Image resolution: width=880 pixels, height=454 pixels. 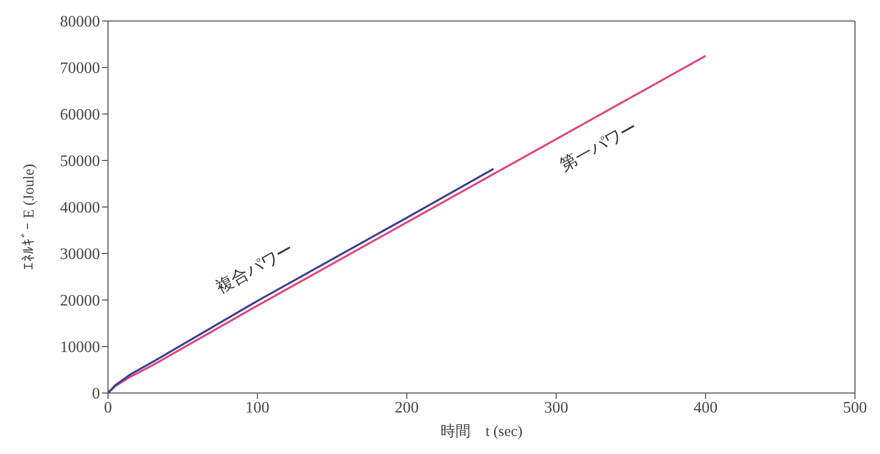 What do you see at coordinates (80, 301) in the screenshot?
I see `y-tick-label: 20000` at bounding box center [80, 301].